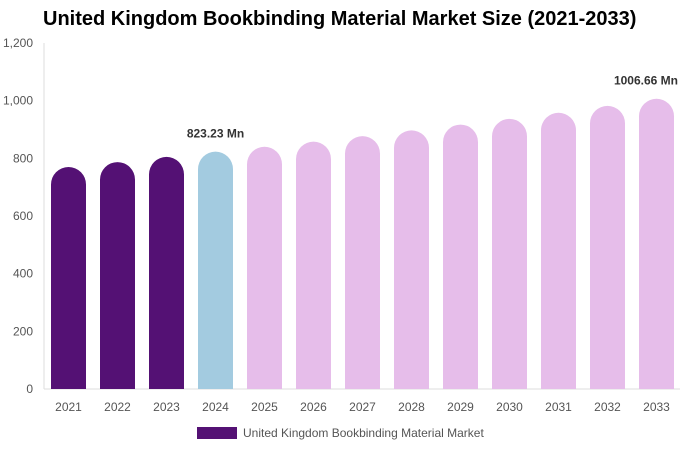 Image resolution: width=680 pixels, height=450 pixels. What do you see at coordinates (217, 433) in the screenshot?
I see `legend-swatch` at bounding box center [217, 433].